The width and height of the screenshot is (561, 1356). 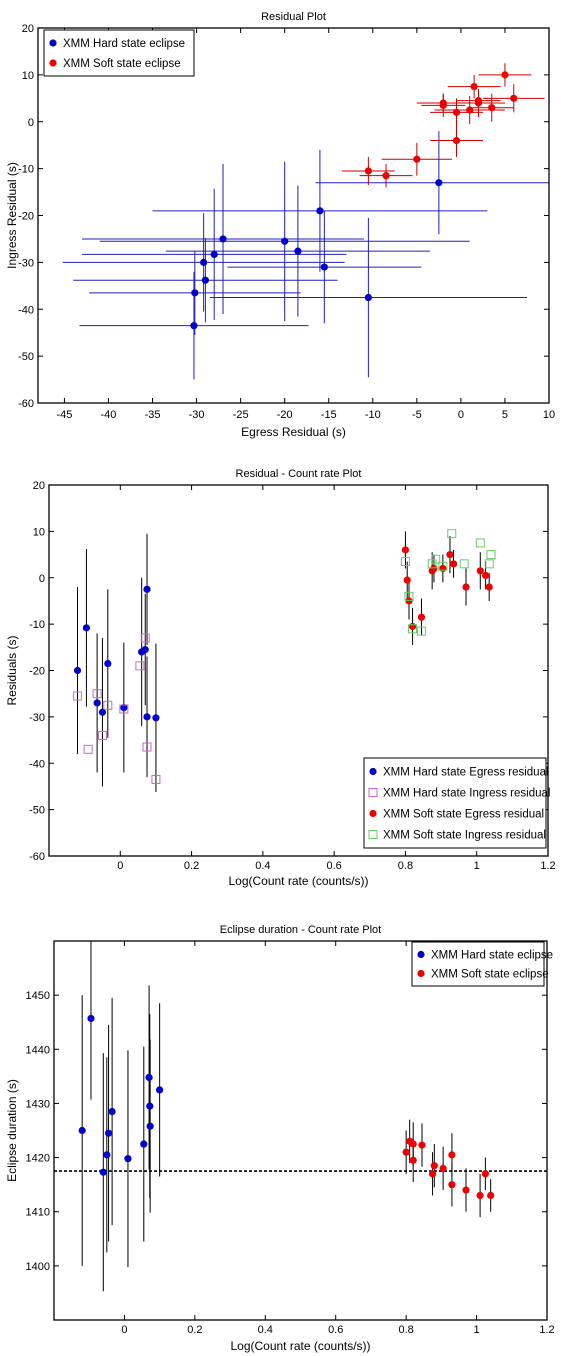 What do you see at coordinates (466, 794) in the screenshot?
I see `legend-label: XMM Hard state Ingress residual` at bounding box center [466, 794].